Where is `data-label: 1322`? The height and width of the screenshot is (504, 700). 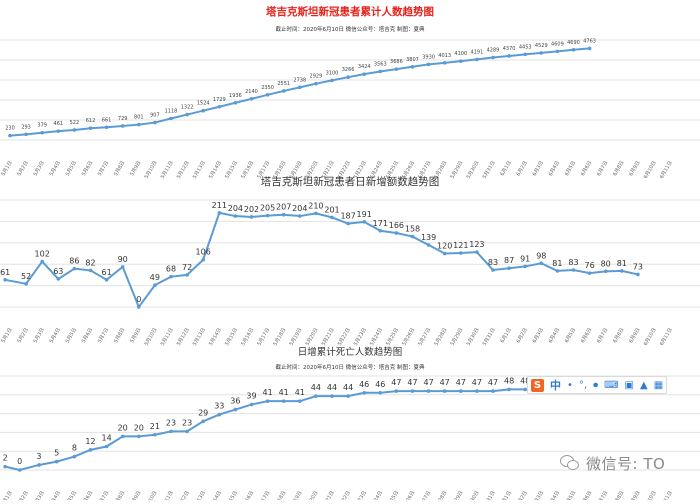 data-label: 1322 is located at coordinates (187, 108).